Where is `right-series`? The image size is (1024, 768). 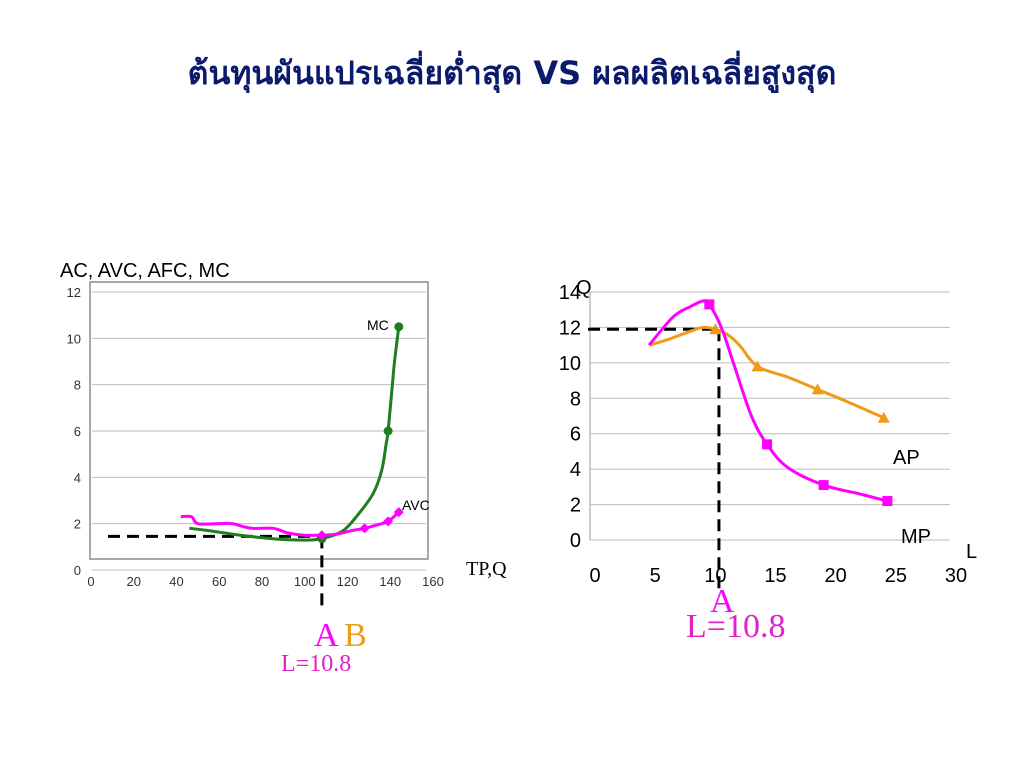 right-series is located at coordinates (770, 403).